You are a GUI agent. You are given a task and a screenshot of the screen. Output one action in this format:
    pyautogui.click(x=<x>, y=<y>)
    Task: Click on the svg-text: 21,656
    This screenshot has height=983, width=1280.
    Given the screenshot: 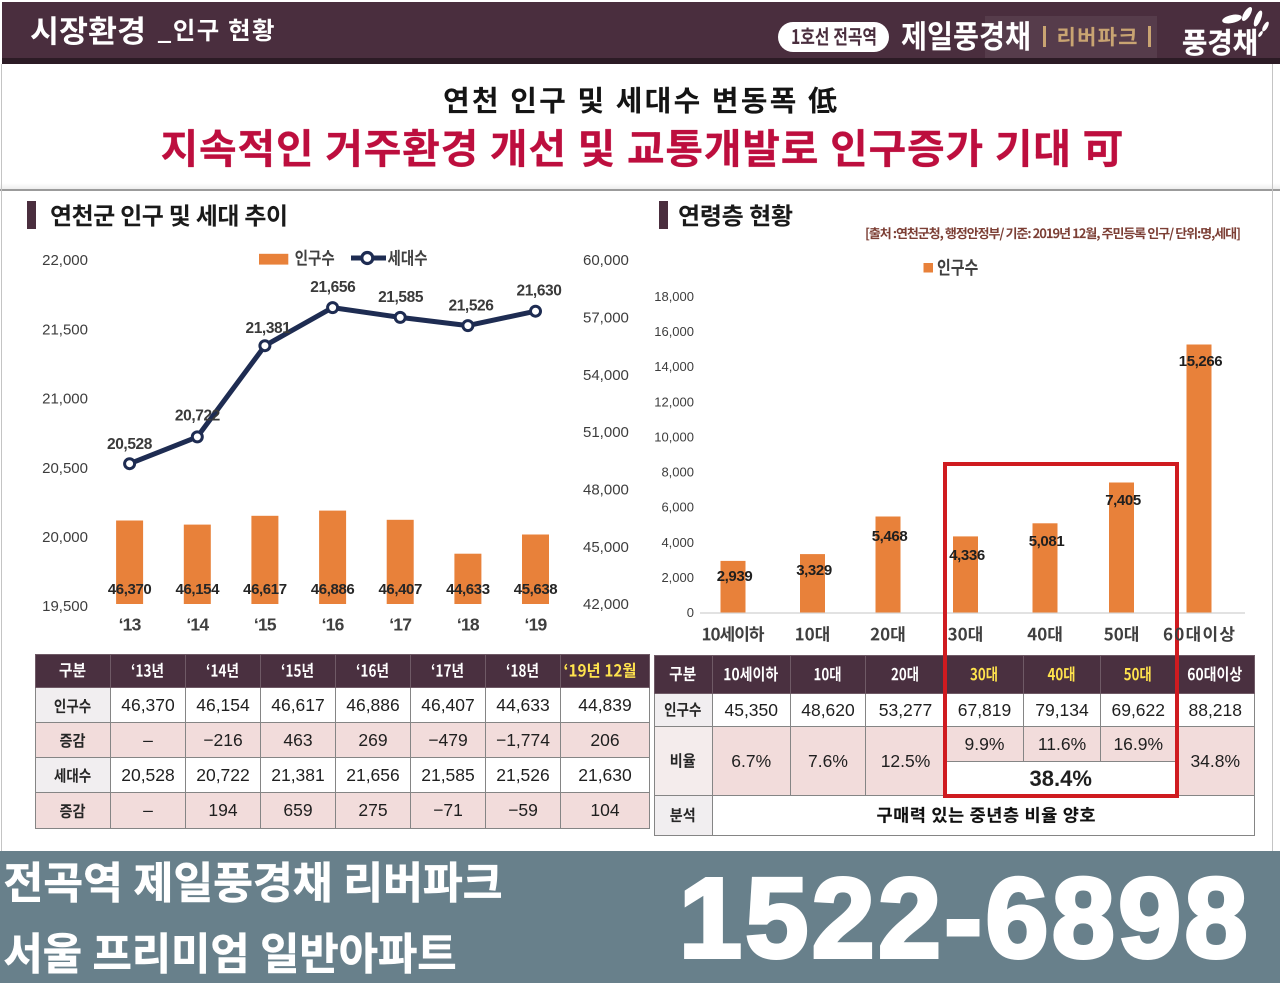 What is the action you would take?
    pyautogui.click(x=333, y=287)
    